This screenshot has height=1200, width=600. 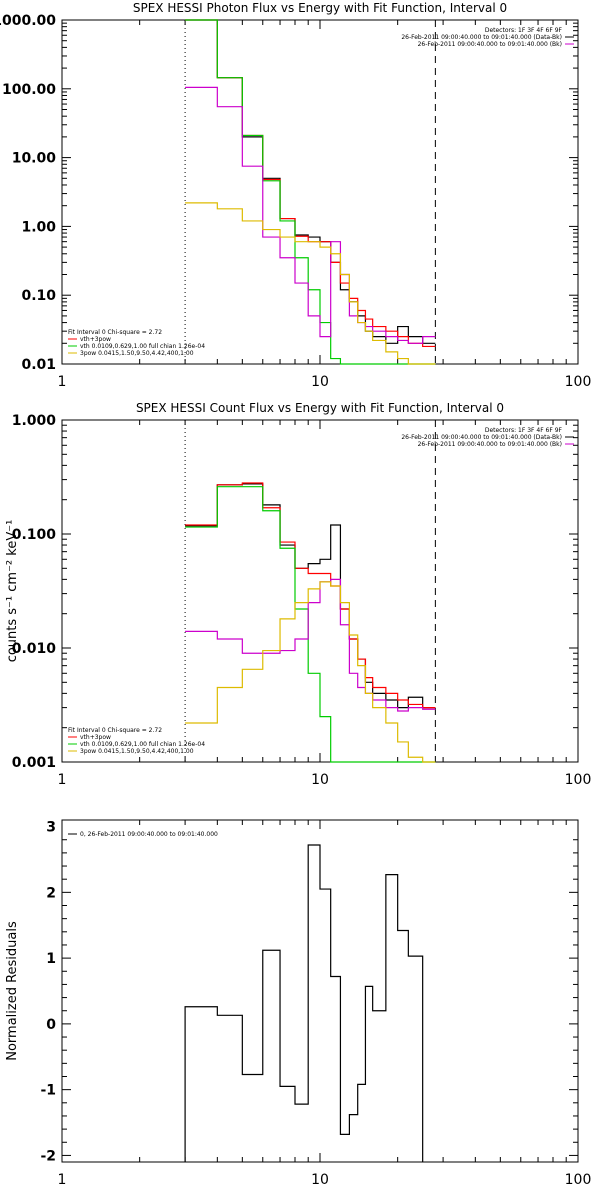 I want to click on y-tick-label: 0.10, so click(x=38, y=296).